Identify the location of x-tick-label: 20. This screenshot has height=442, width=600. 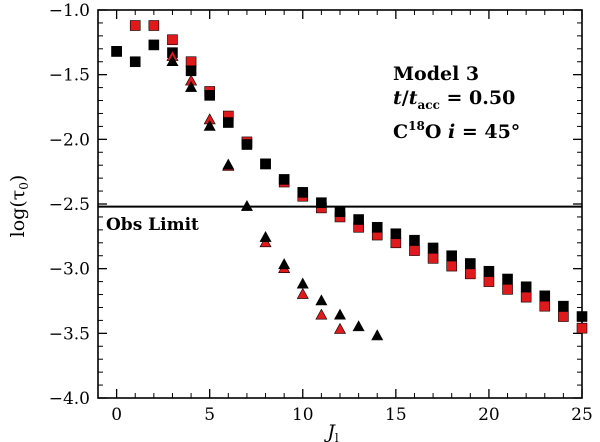
(489, 415).